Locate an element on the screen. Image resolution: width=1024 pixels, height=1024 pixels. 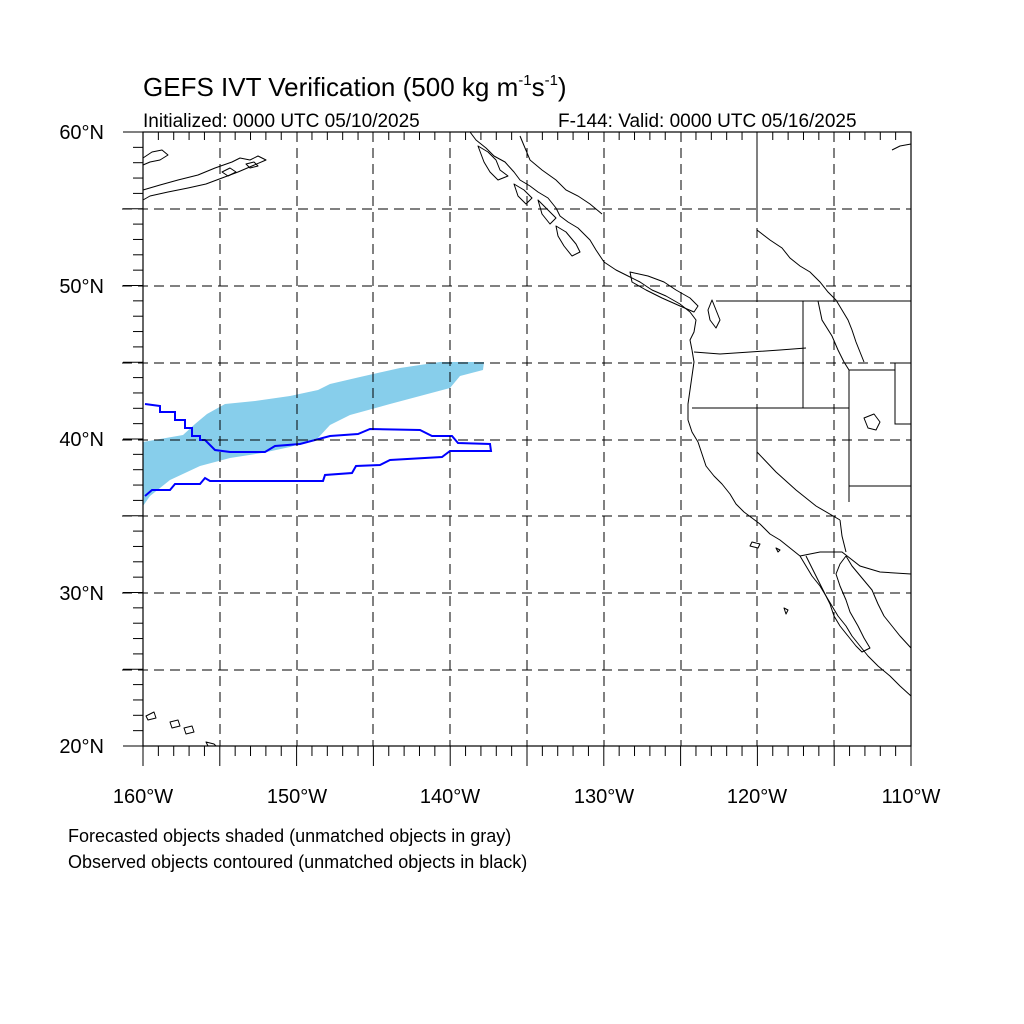
lon-label-120w: 120°W is located at coordinates (757, 797).